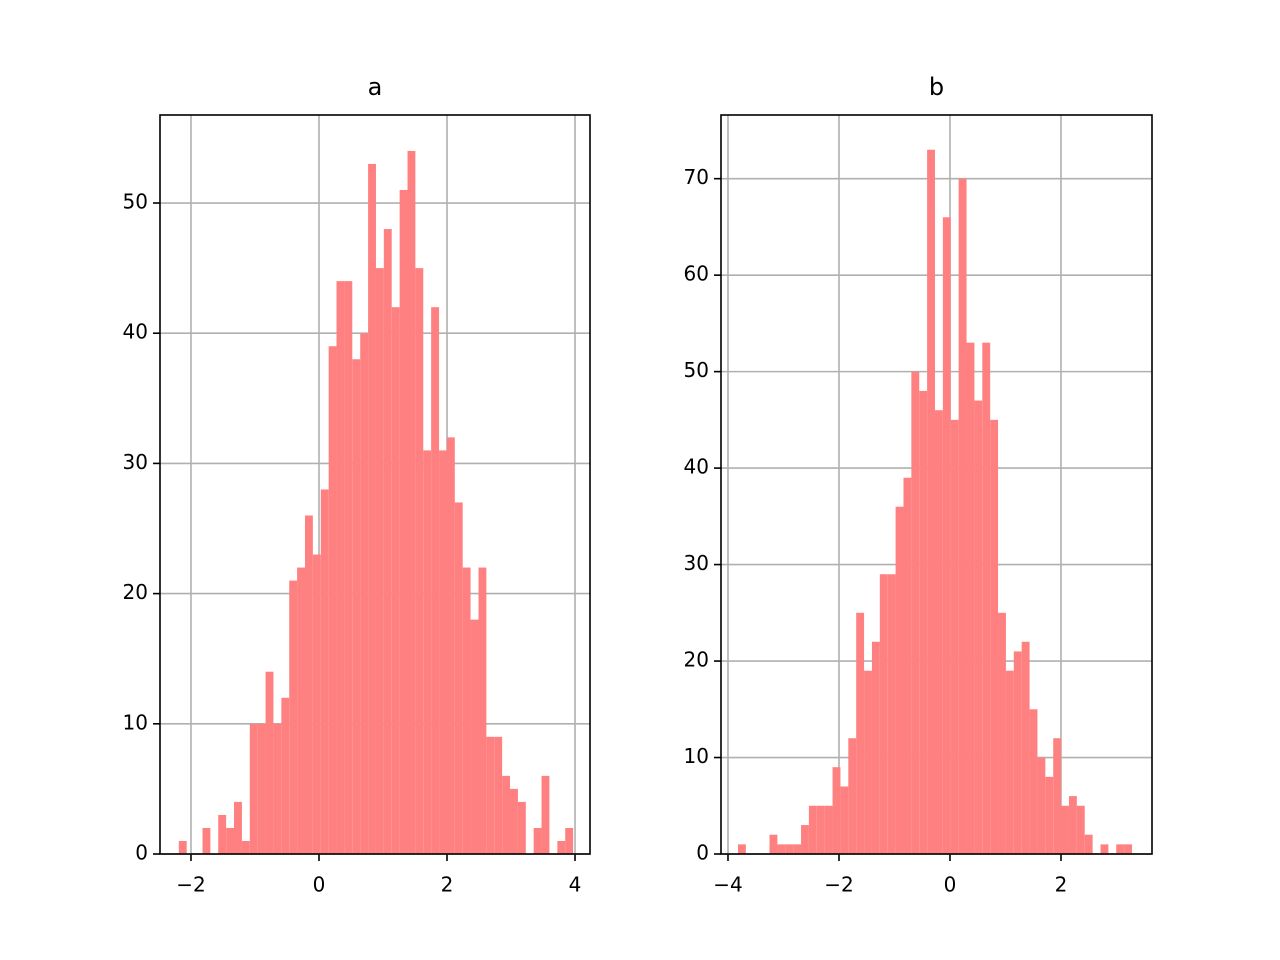 This screenshot has width=1280, height=960. Describe the element at coordinates (696, 177) in the screenshot. I see `y-tick-label: 70` at that location.